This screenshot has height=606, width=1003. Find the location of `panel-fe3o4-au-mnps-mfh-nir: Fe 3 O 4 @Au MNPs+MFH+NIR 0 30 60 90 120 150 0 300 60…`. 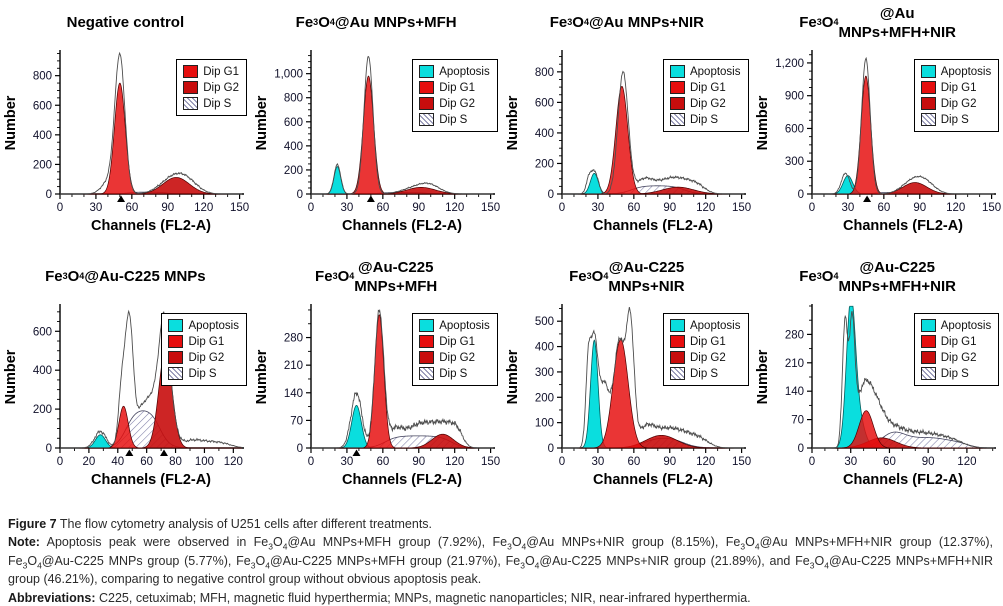

panel-fe3o4-au-mnps-mfh-nir: Fe 3 O 4 @Au MNPs+MFH+NIR 0 30 60 90 120 150 0 300 60… is located at coordinates (877, 127).